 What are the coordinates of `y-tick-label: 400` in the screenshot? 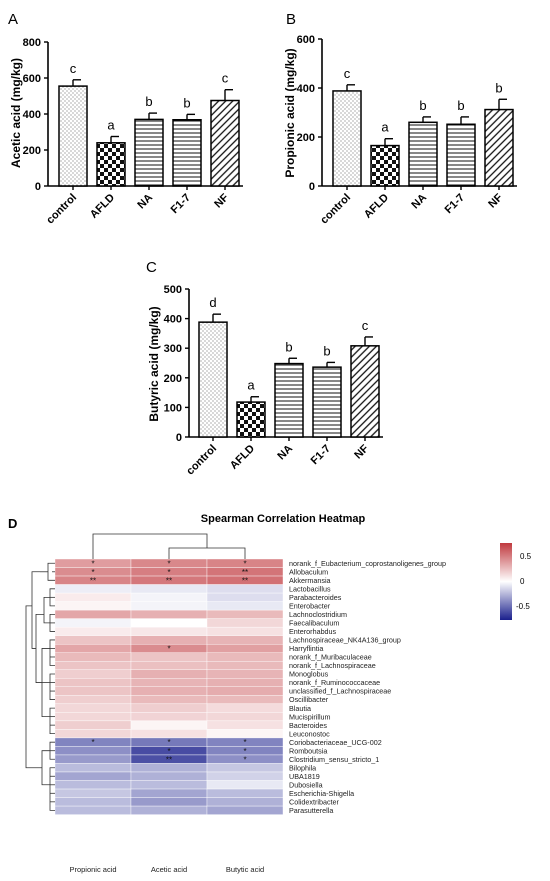 It's located at (173, 320).